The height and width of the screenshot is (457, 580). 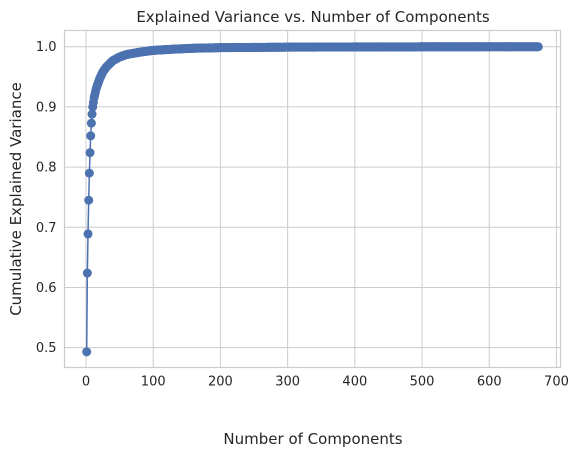 I want to click on x-axis-ticks: 0 100 200 300 400 500 600 700, so click(x=325, y=382).